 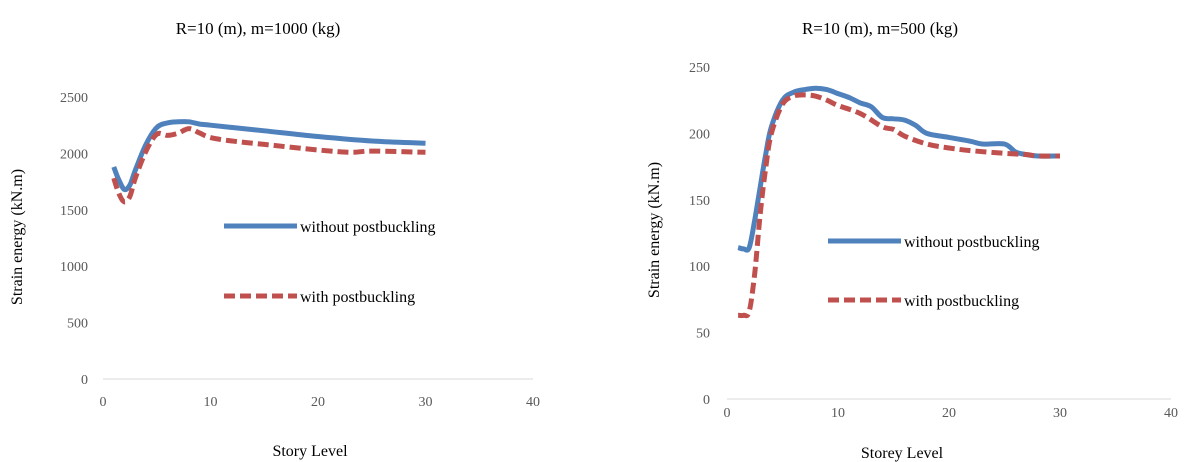 What do you see at coordinates (699, 267) in the screenshot?
I see `y-tick-label: 100` at bounding box center [699, 267].